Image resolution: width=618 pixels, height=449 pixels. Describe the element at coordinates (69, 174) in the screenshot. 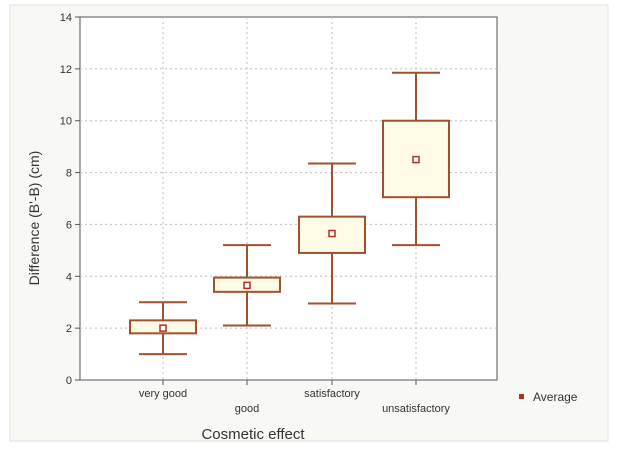

I see `y-tick-label: 8` at that location.